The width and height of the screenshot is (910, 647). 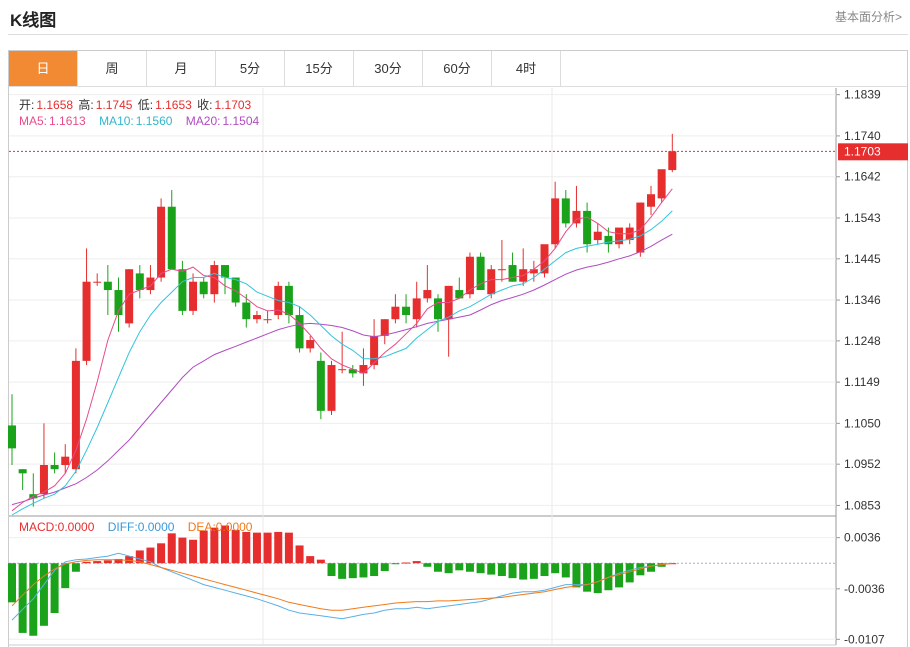 I want to click on period-tabs: 日 周 月 5分 15分 30分 60分 4时, so click(x=285, y=68).